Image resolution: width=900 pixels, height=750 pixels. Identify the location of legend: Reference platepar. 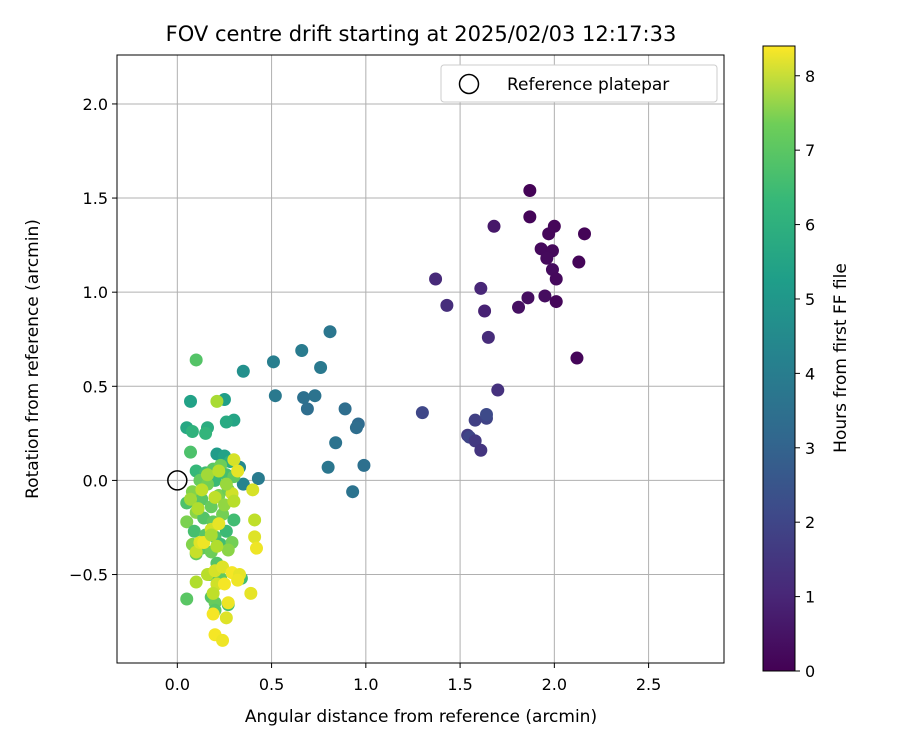
(579, 83).